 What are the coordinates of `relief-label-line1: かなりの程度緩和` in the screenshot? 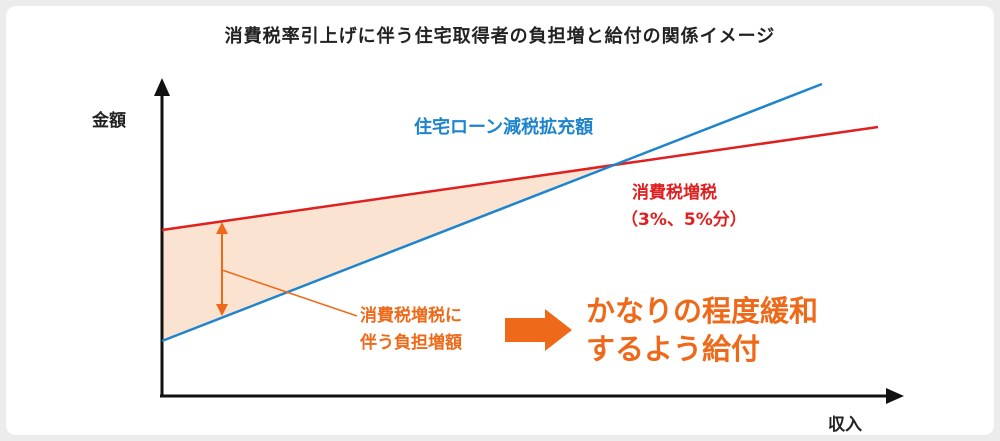 It's located at (702, 311).